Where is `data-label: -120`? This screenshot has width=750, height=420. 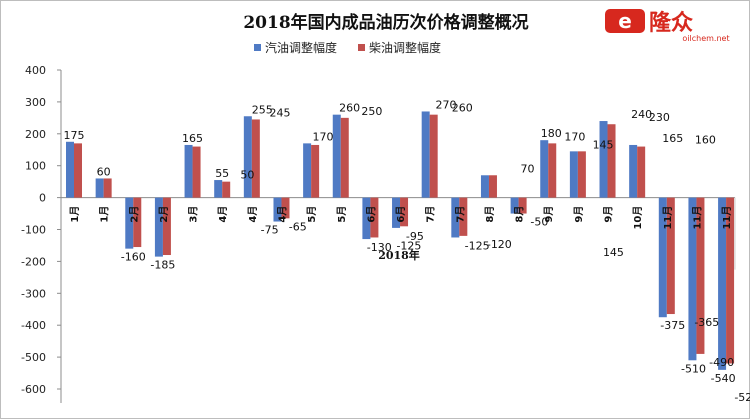
data-label: -120 is located at coordinates (499, 244).